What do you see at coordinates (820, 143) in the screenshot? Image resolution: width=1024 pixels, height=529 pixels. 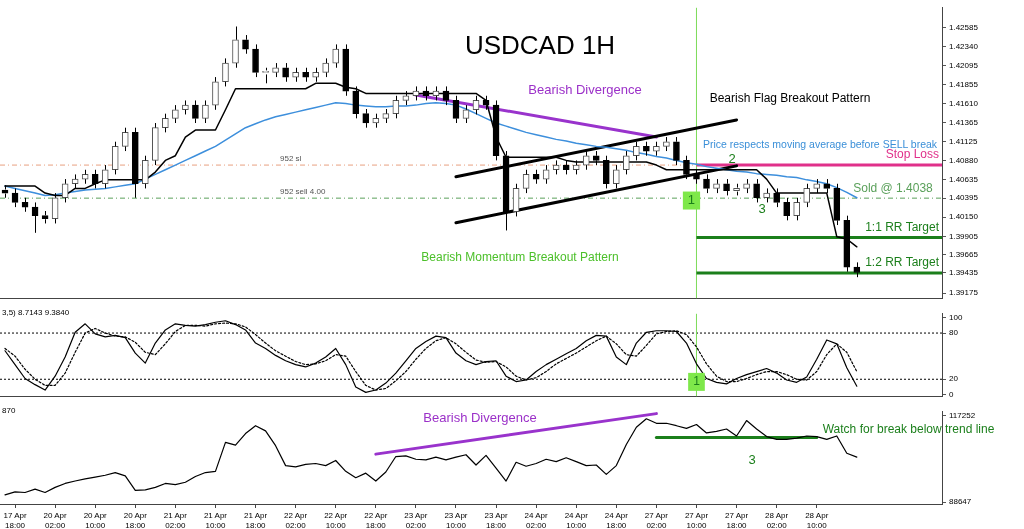 I see `annotation: Price respects moving average before SELL break` at bounding box center [820, 143].